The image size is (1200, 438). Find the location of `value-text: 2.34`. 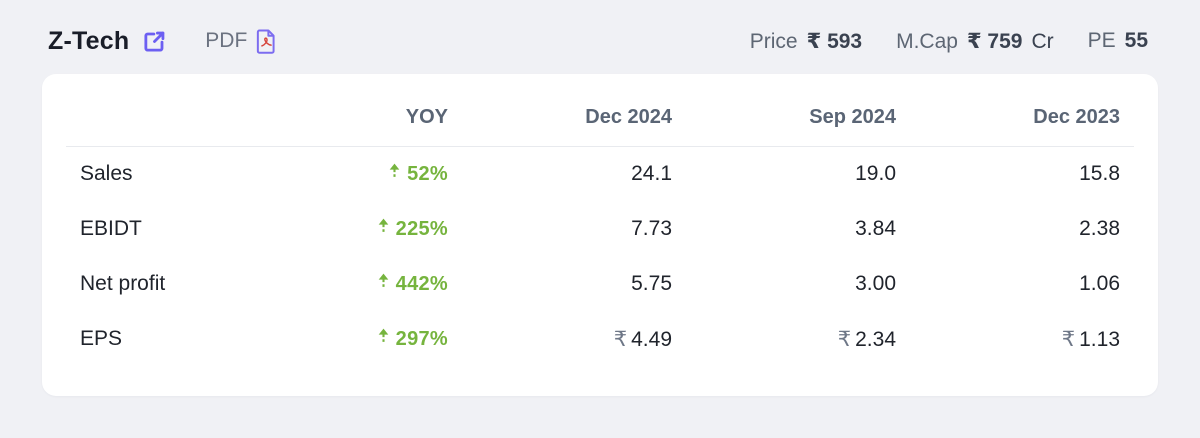

value-text: 2.34 is located at coordinates (875, 339).